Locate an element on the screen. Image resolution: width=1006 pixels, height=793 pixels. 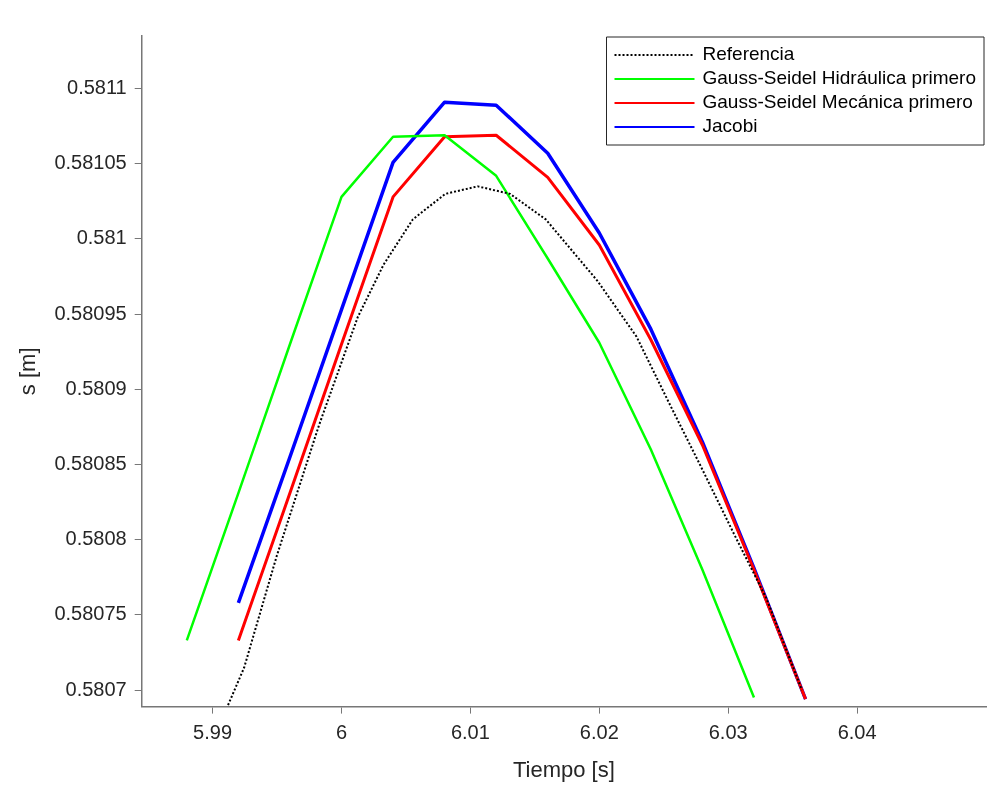
y-tick-label: 0.5808 is located at coordinates (96, 538).